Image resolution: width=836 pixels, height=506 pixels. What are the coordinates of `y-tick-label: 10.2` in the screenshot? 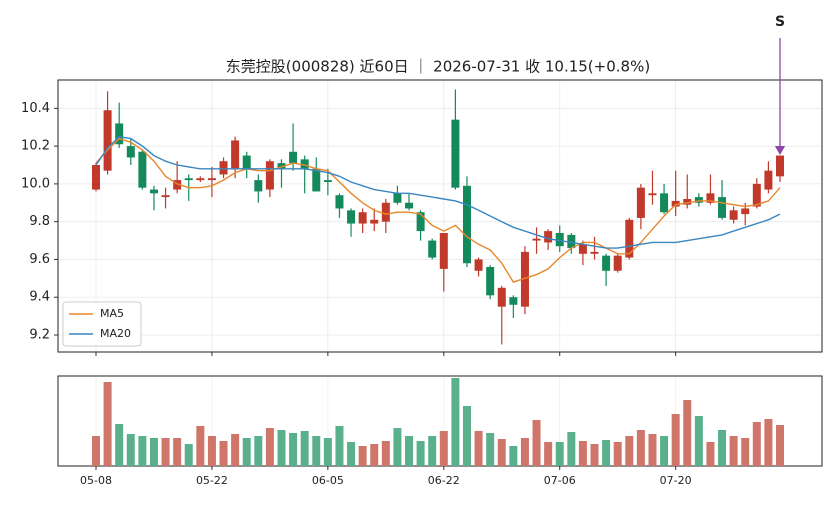 It's located at (35, 146).